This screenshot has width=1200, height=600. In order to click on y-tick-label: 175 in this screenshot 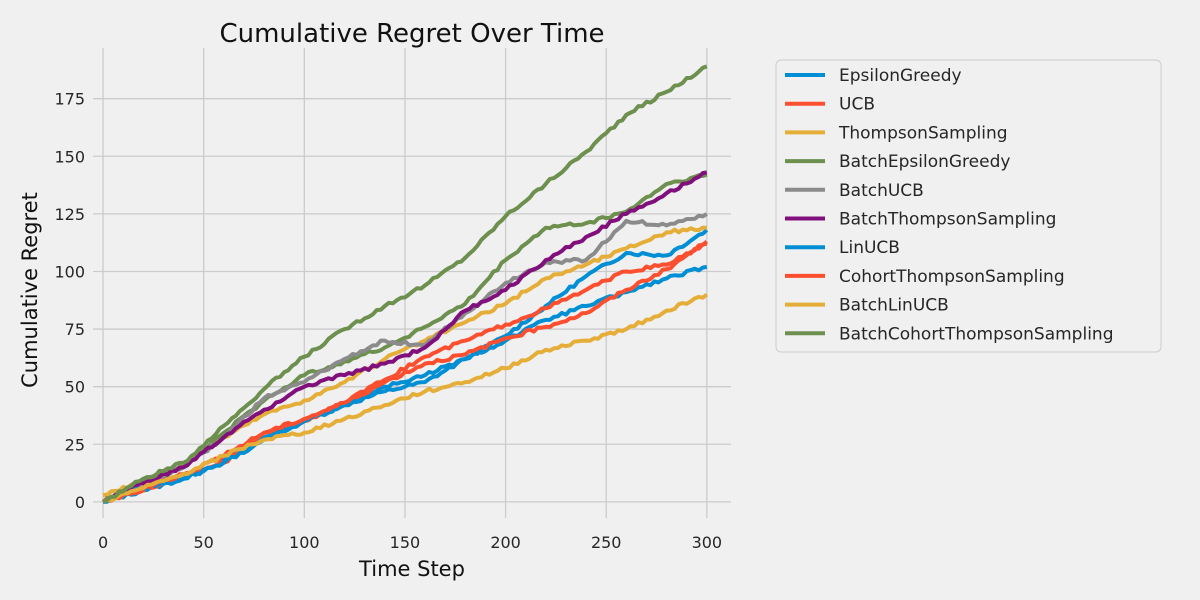, I will do `click(69, 99)`.